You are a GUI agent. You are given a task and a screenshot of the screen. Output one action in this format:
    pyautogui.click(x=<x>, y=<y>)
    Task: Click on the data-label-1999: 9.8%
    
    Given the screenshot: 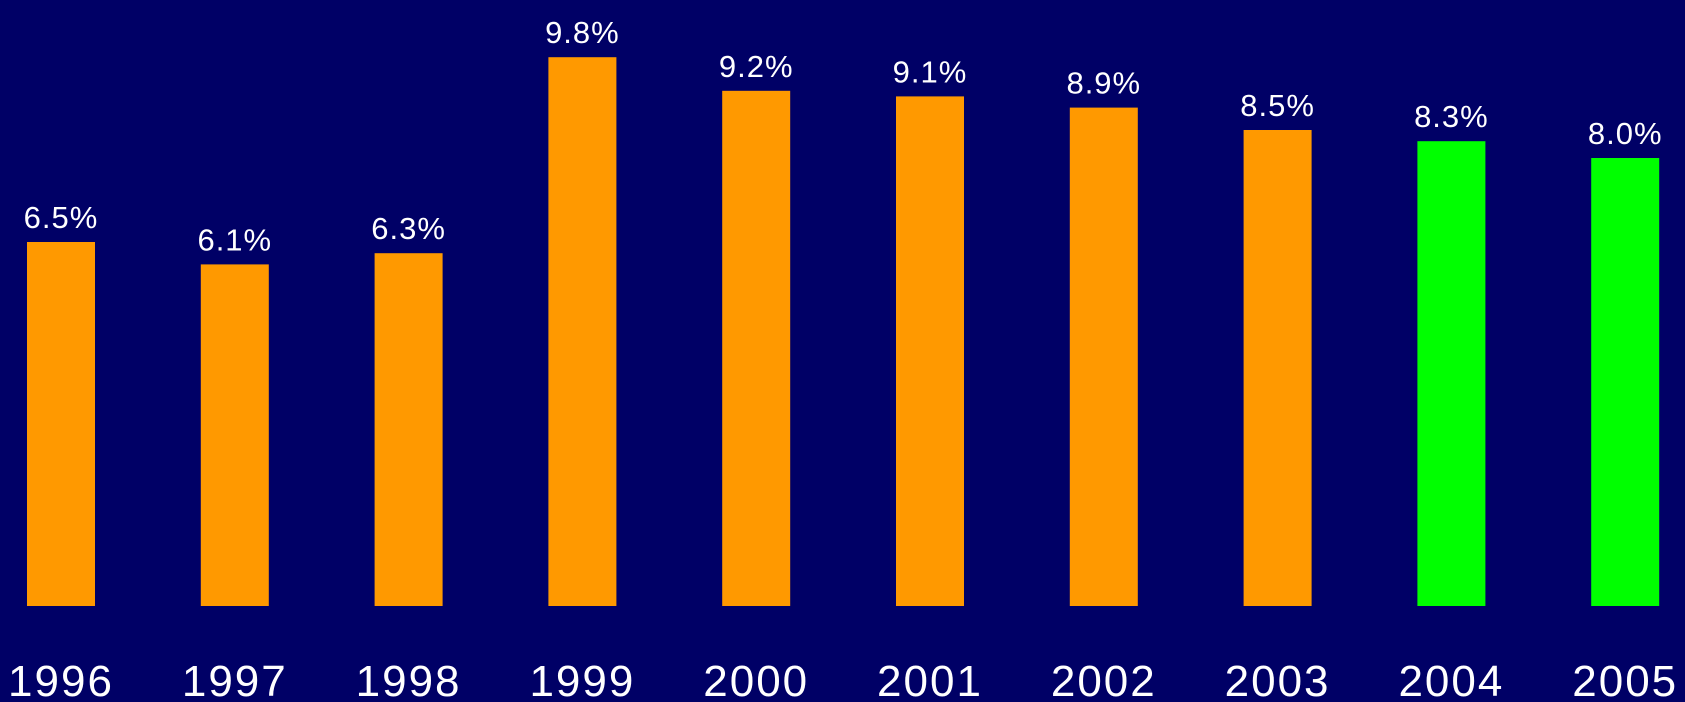 What is the action you would take?
    pyautogui.click(x=582, y=32)
    